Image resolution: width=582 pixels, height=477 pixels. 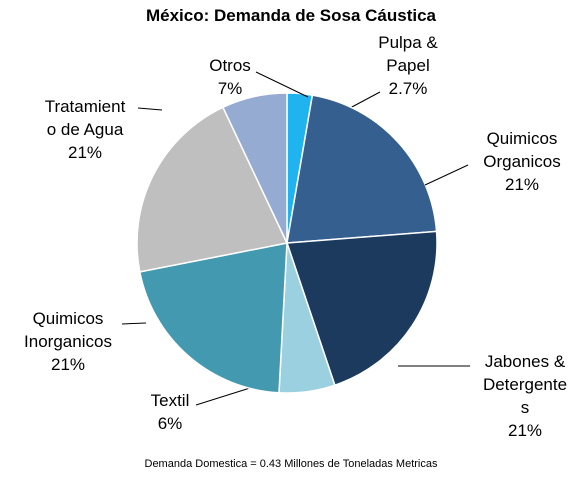 What do you see at coordinates (408, 54) in the screenshot?
I see `slice-label: Pulpa & Papel` at bounding box center [408, 54].